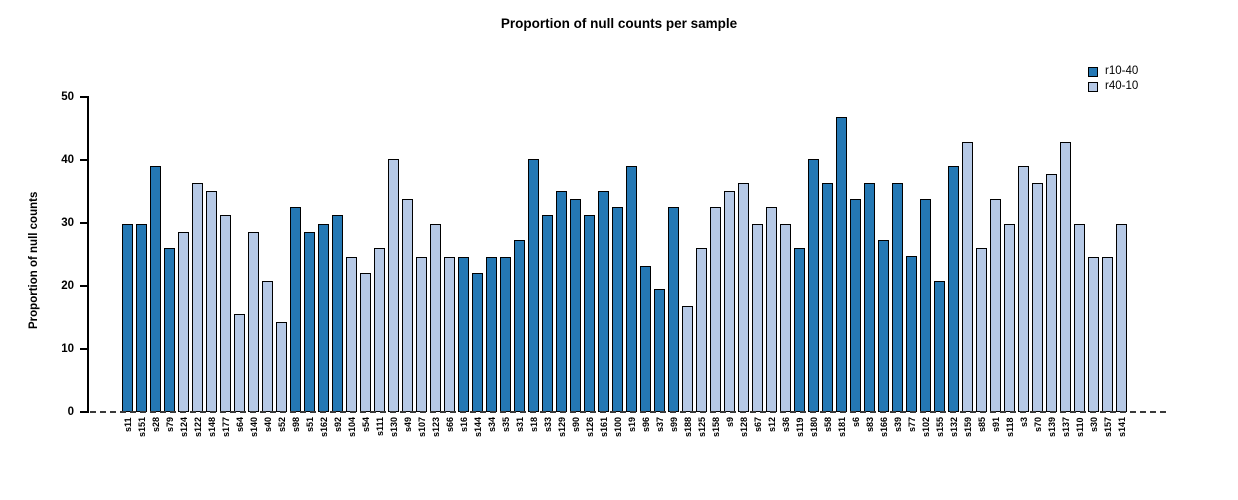 The image size is (1238, 500). Describe the element at coordinates (1093, 86) in the screenshot. I see `legend-swatch-light` at that location.